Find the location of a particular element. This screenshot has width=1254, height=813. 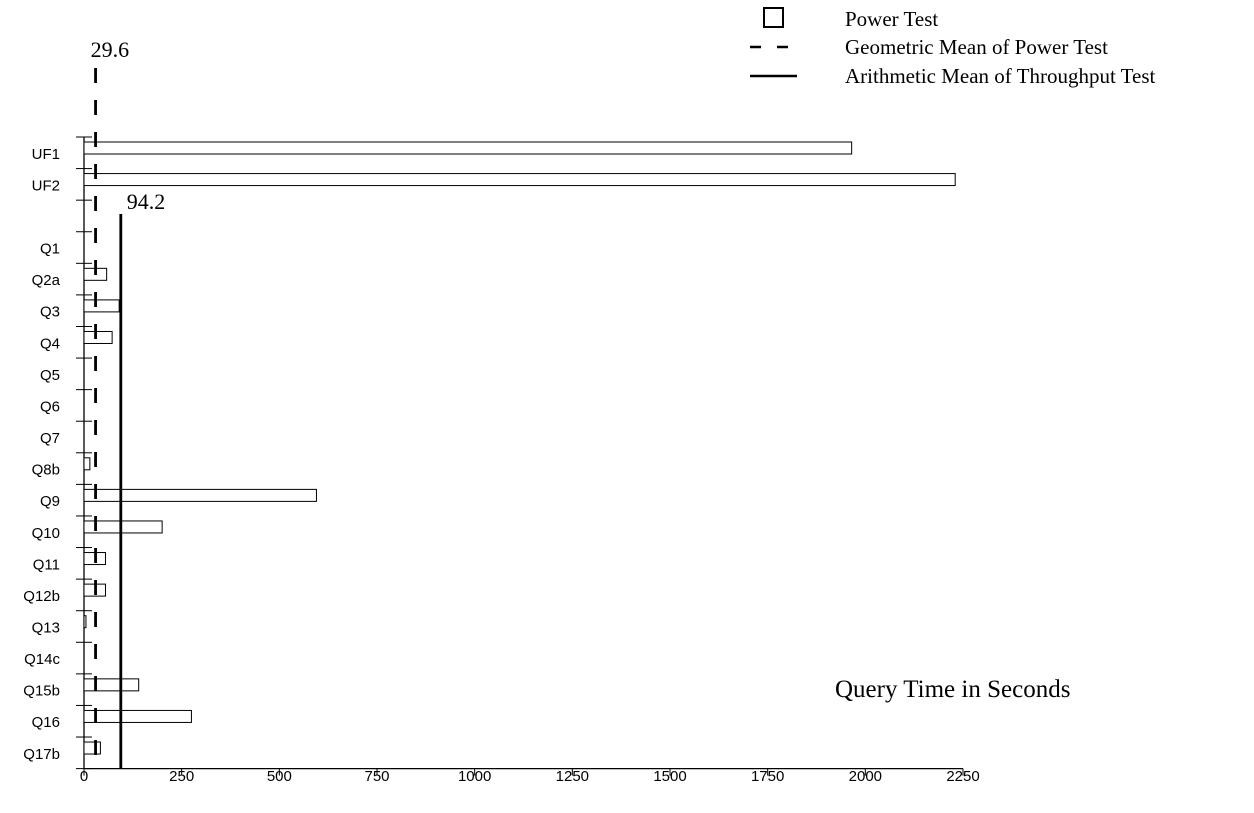

y-tick-label-q13: Q13 is located at coordinates (46, 627).